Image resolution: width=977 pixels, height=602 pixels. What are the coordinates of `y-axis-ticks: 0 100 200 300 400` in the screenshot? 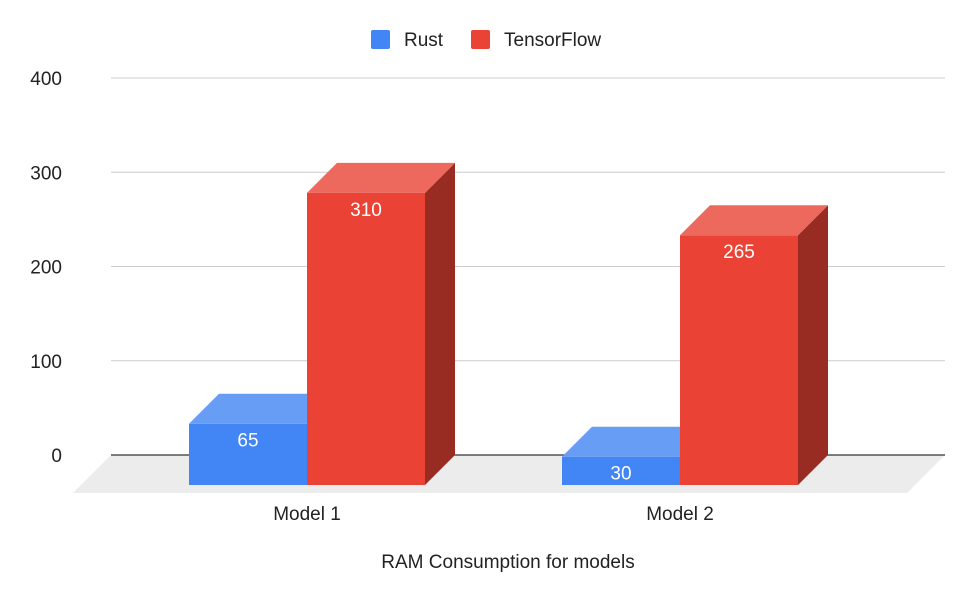 It's located at (46, 268).